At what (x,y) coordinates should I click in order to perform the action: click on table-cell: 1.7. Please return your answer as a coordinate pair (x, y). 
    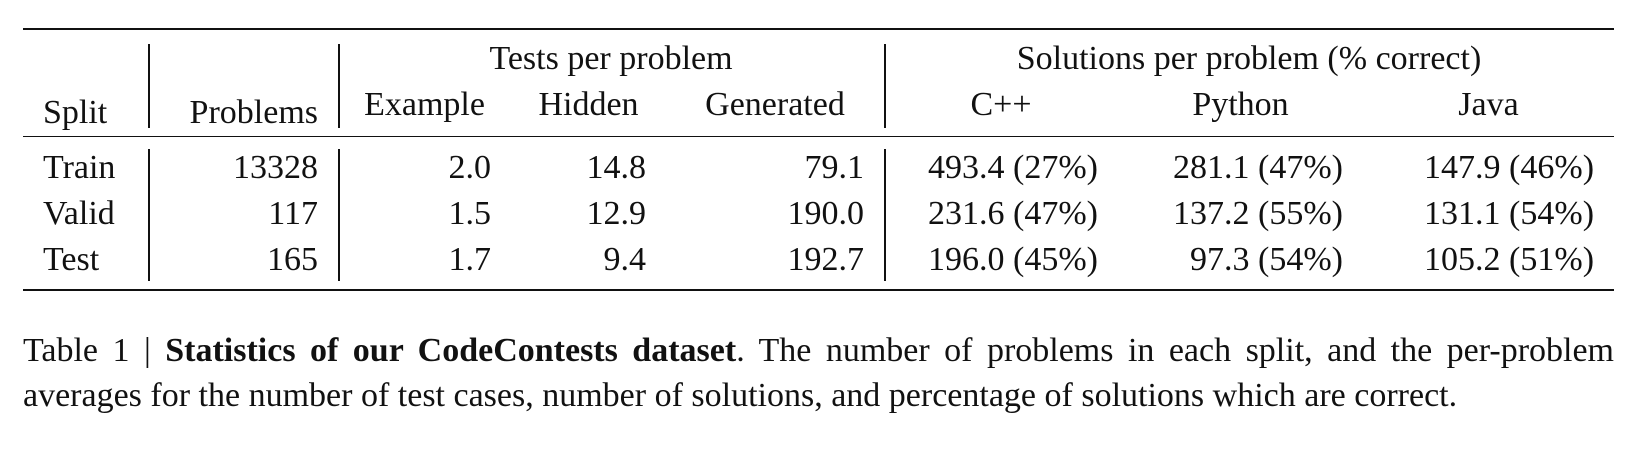
    Looking at the image, I should click on (424, 263).